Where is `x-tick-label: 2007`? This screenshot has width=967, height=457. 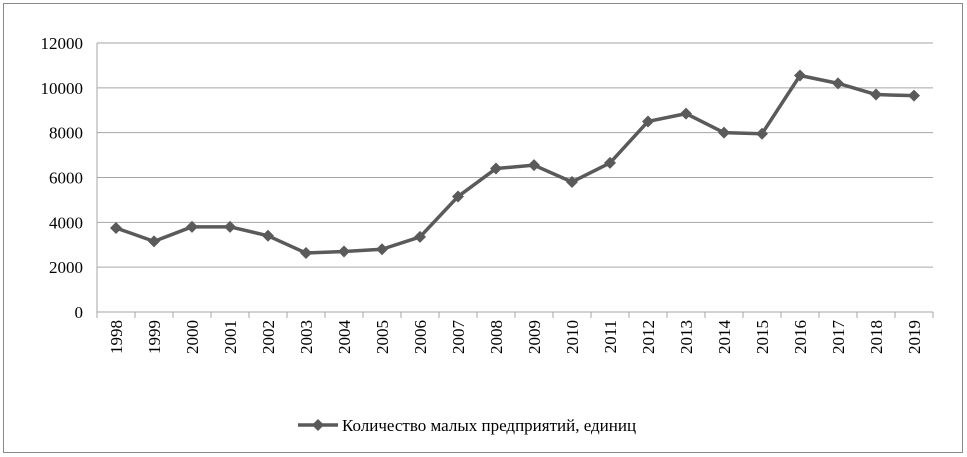 x-tick-label: 2007 is located at coordinates (458, 337).